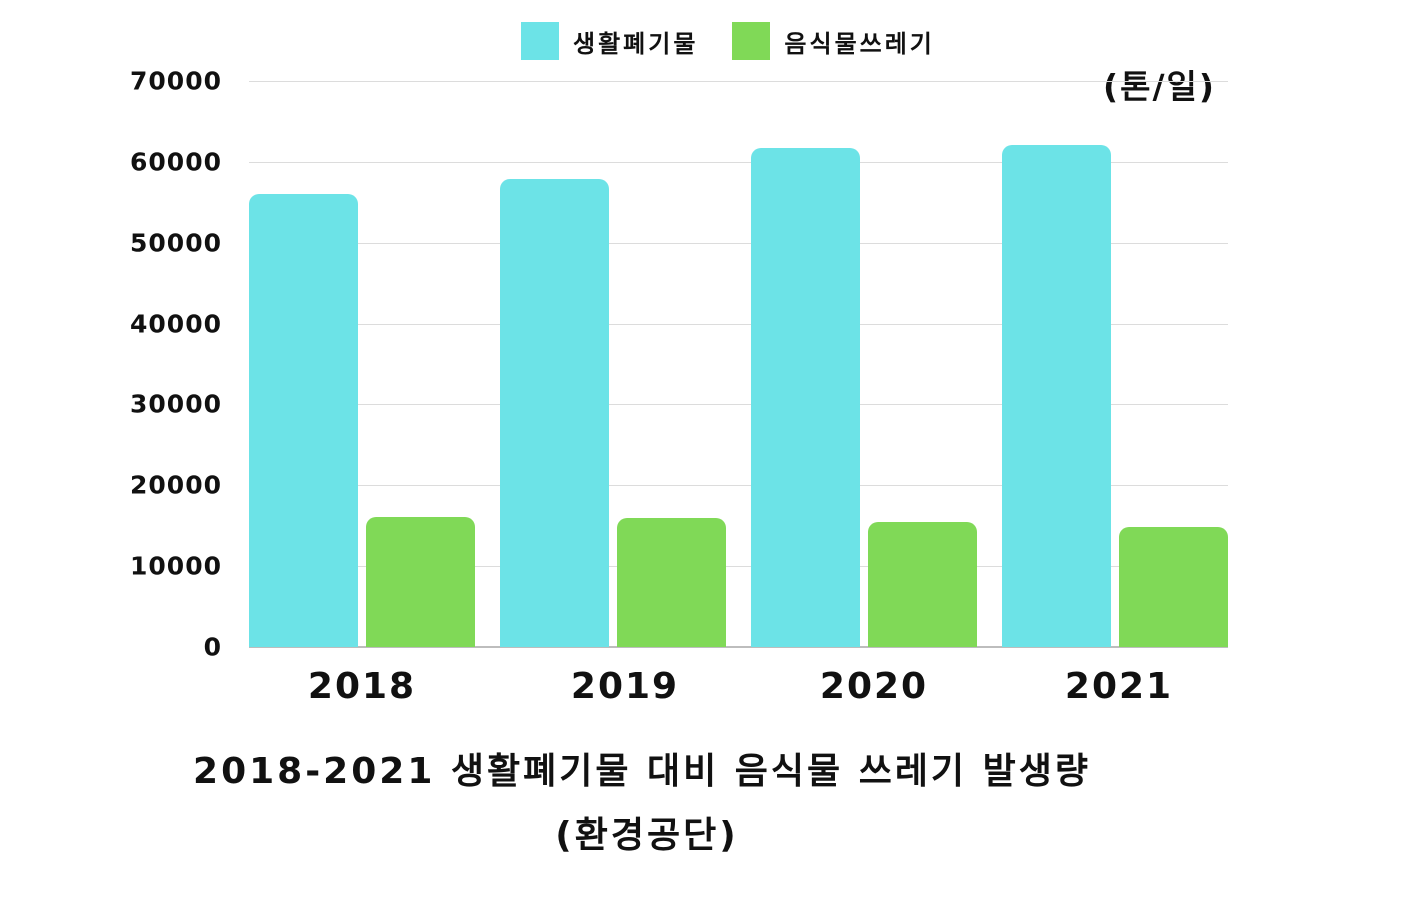  Describe the element at coordinates (874, 686) in the screenshot. I see `x-tick-label: 2020` at that location.